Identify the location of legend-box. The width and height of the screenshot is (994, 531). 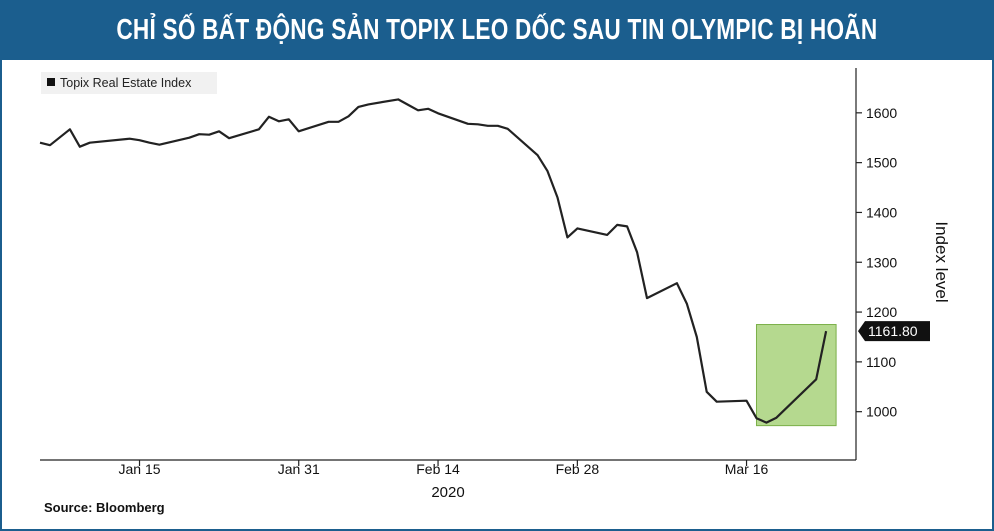
(129, 83).